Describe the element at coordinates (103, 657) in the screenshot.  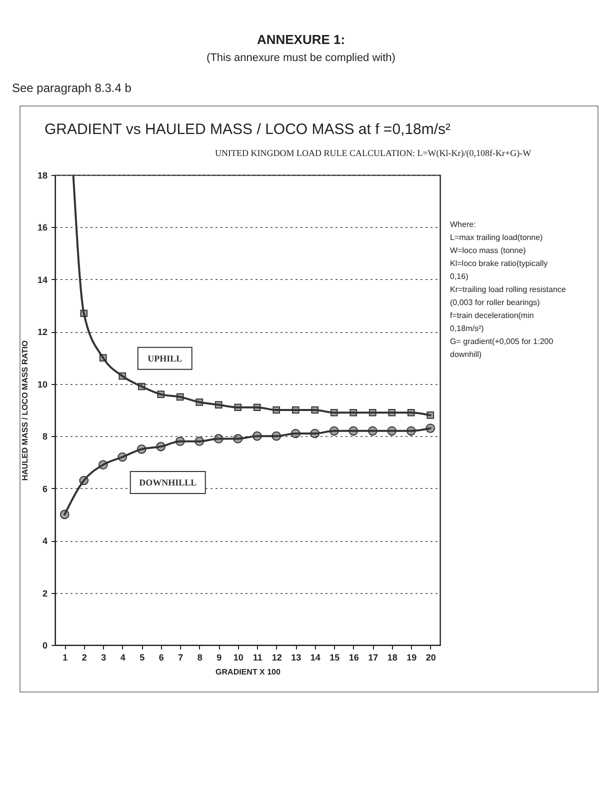
I see `x-tick-label: 3` at that location.